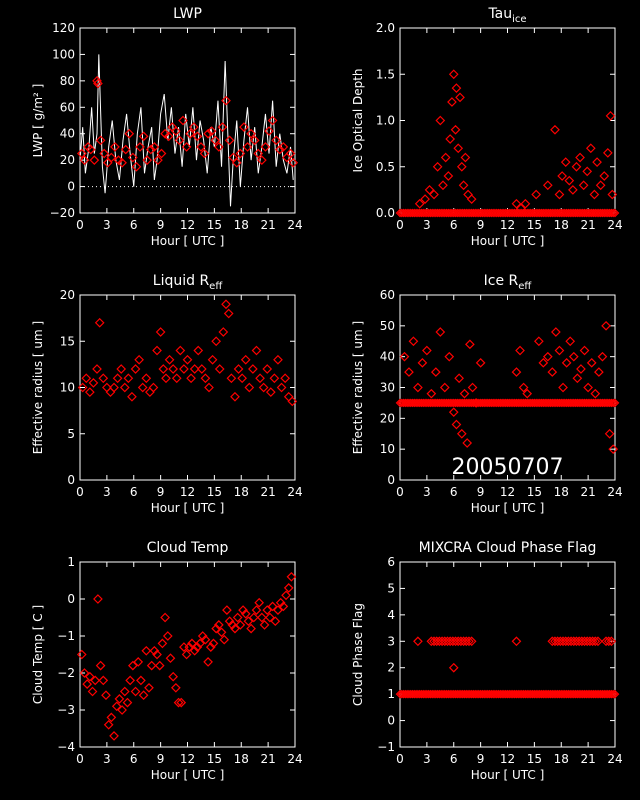  Describe the element at coordinates (508, 282) in the screenshot. I see `chart-title: Ice Reff` at that location.